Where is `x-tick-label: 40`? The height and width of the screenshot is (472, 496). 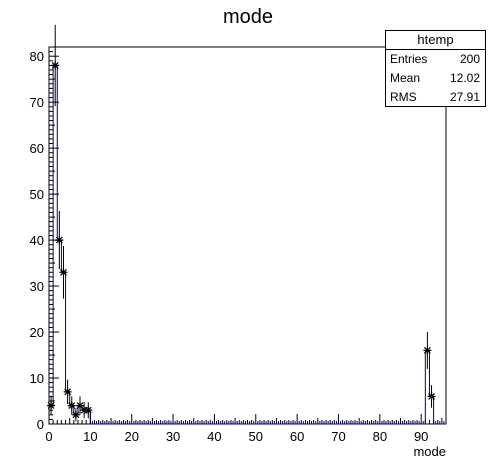 x-tick-label: 40 is located at coordinates (214, 436).